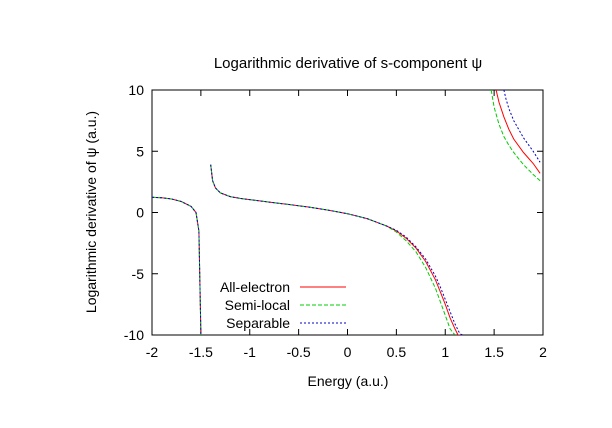 The width and height of the screenshot is (612, 428). What do you see at coordinates (140, 213) in the screenshot?
I see `y-tick-label: 0` at bounding box center [140, 213].